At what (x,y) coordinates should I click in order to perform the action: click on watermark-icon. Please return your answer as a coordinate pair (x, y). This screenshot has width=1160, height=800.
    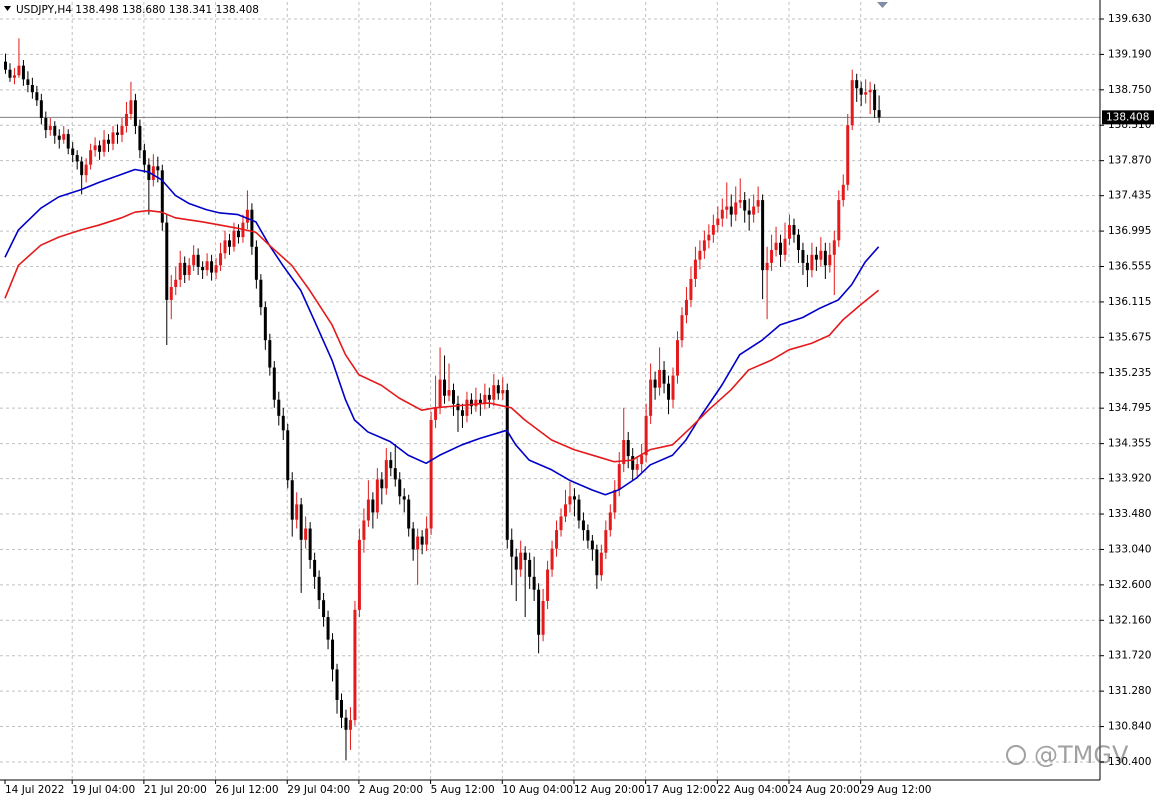
    Looking at the image, I should click on (1016, 755).